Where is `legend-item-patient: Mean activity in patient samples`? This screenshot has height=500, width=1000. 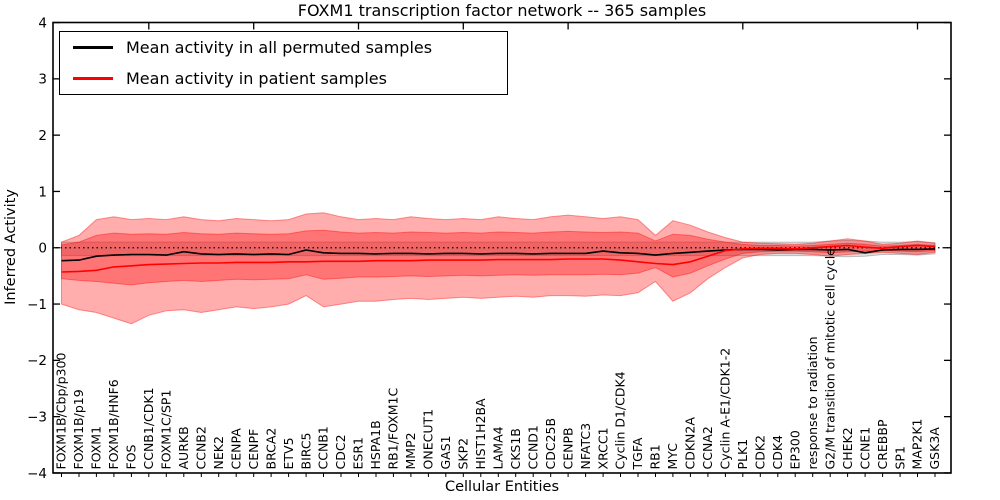
legend-item-patient: Mean activity in patient samples is located at coordinates (283, 78).